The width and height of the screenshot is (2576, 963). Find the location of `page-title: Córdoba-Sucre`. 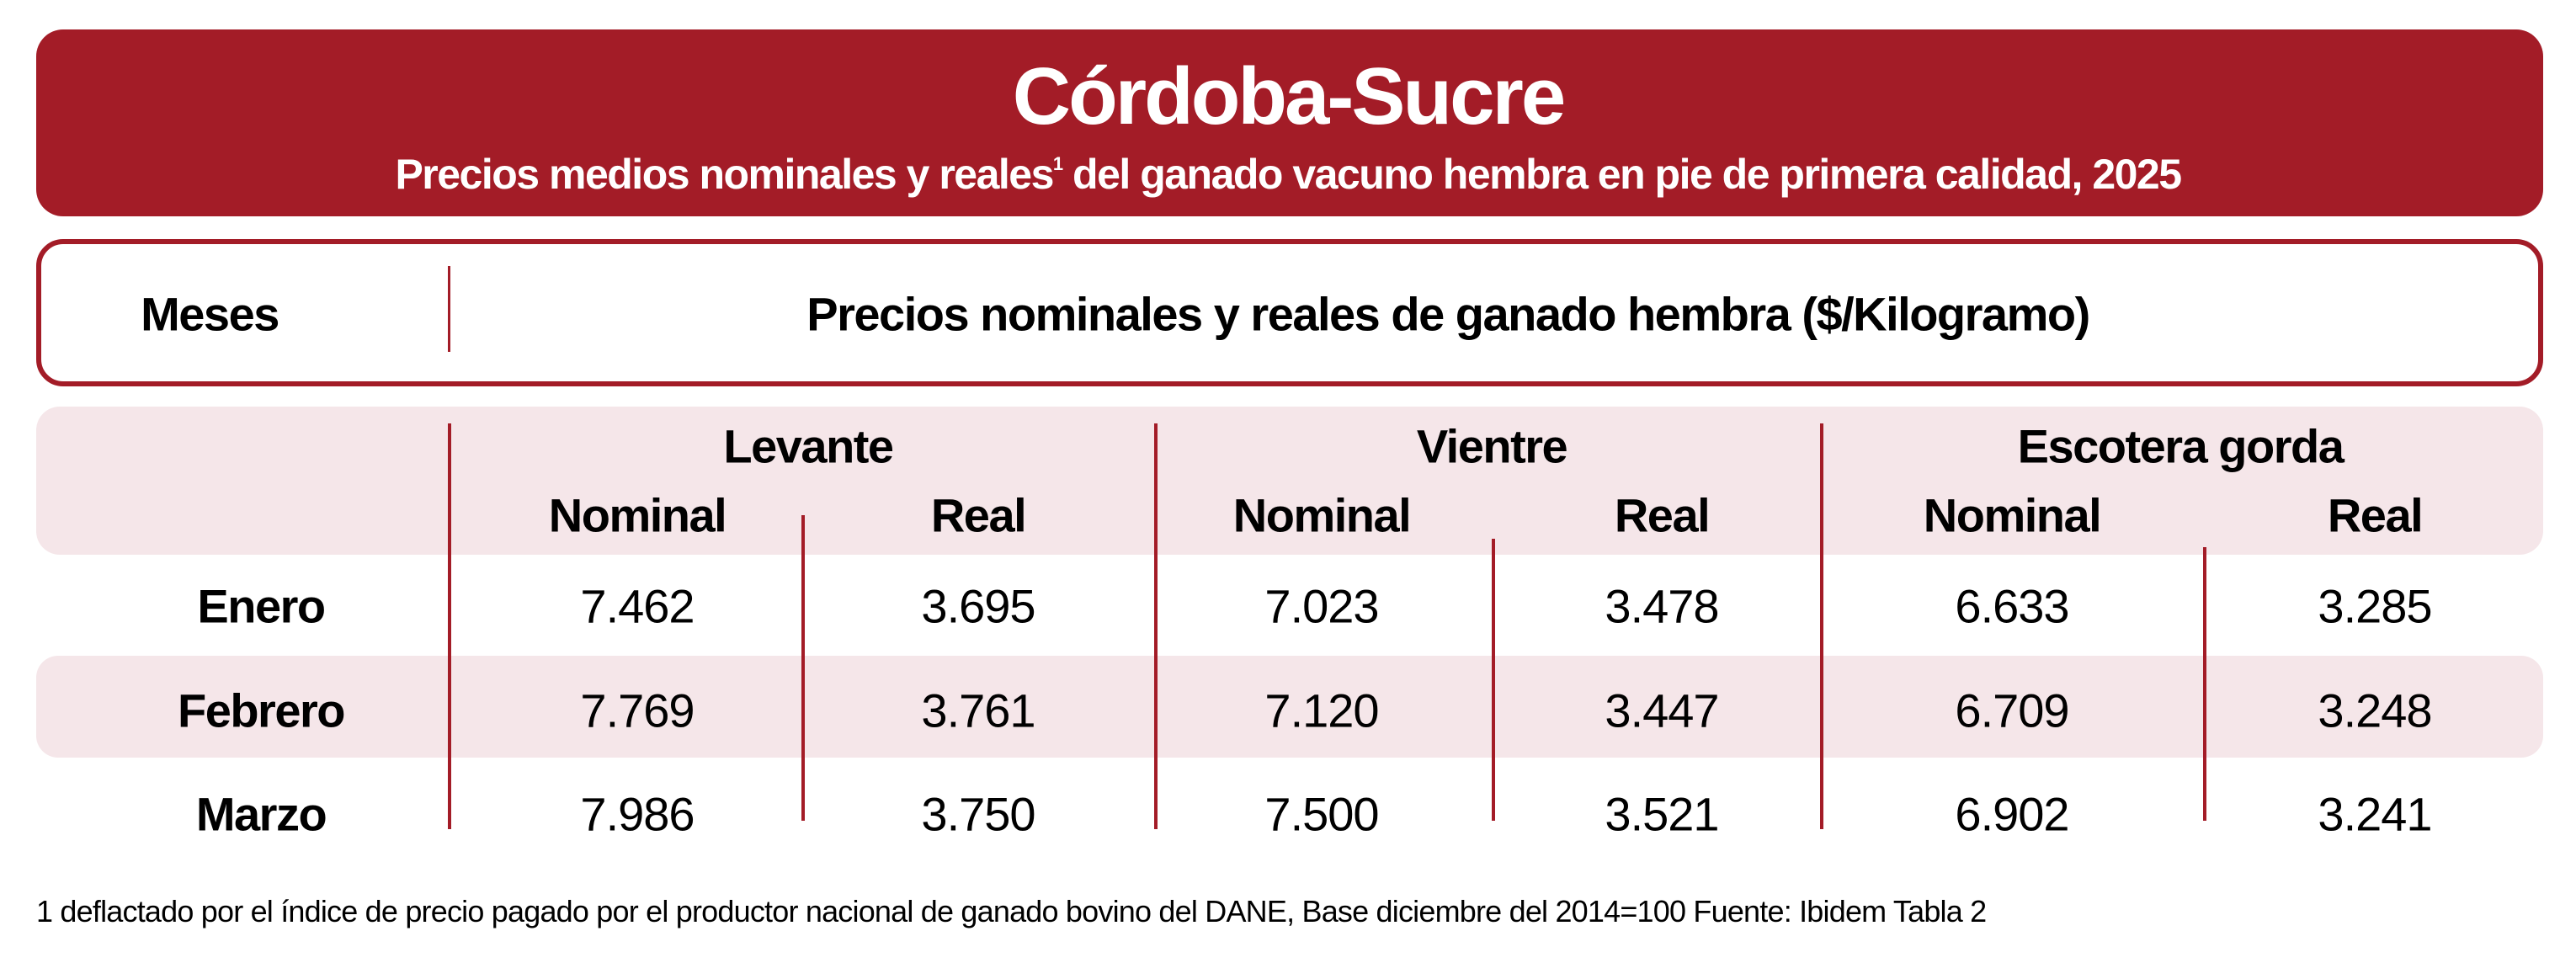

page-title: Córdoba-Sucre is located at coordinates (1289, 96).